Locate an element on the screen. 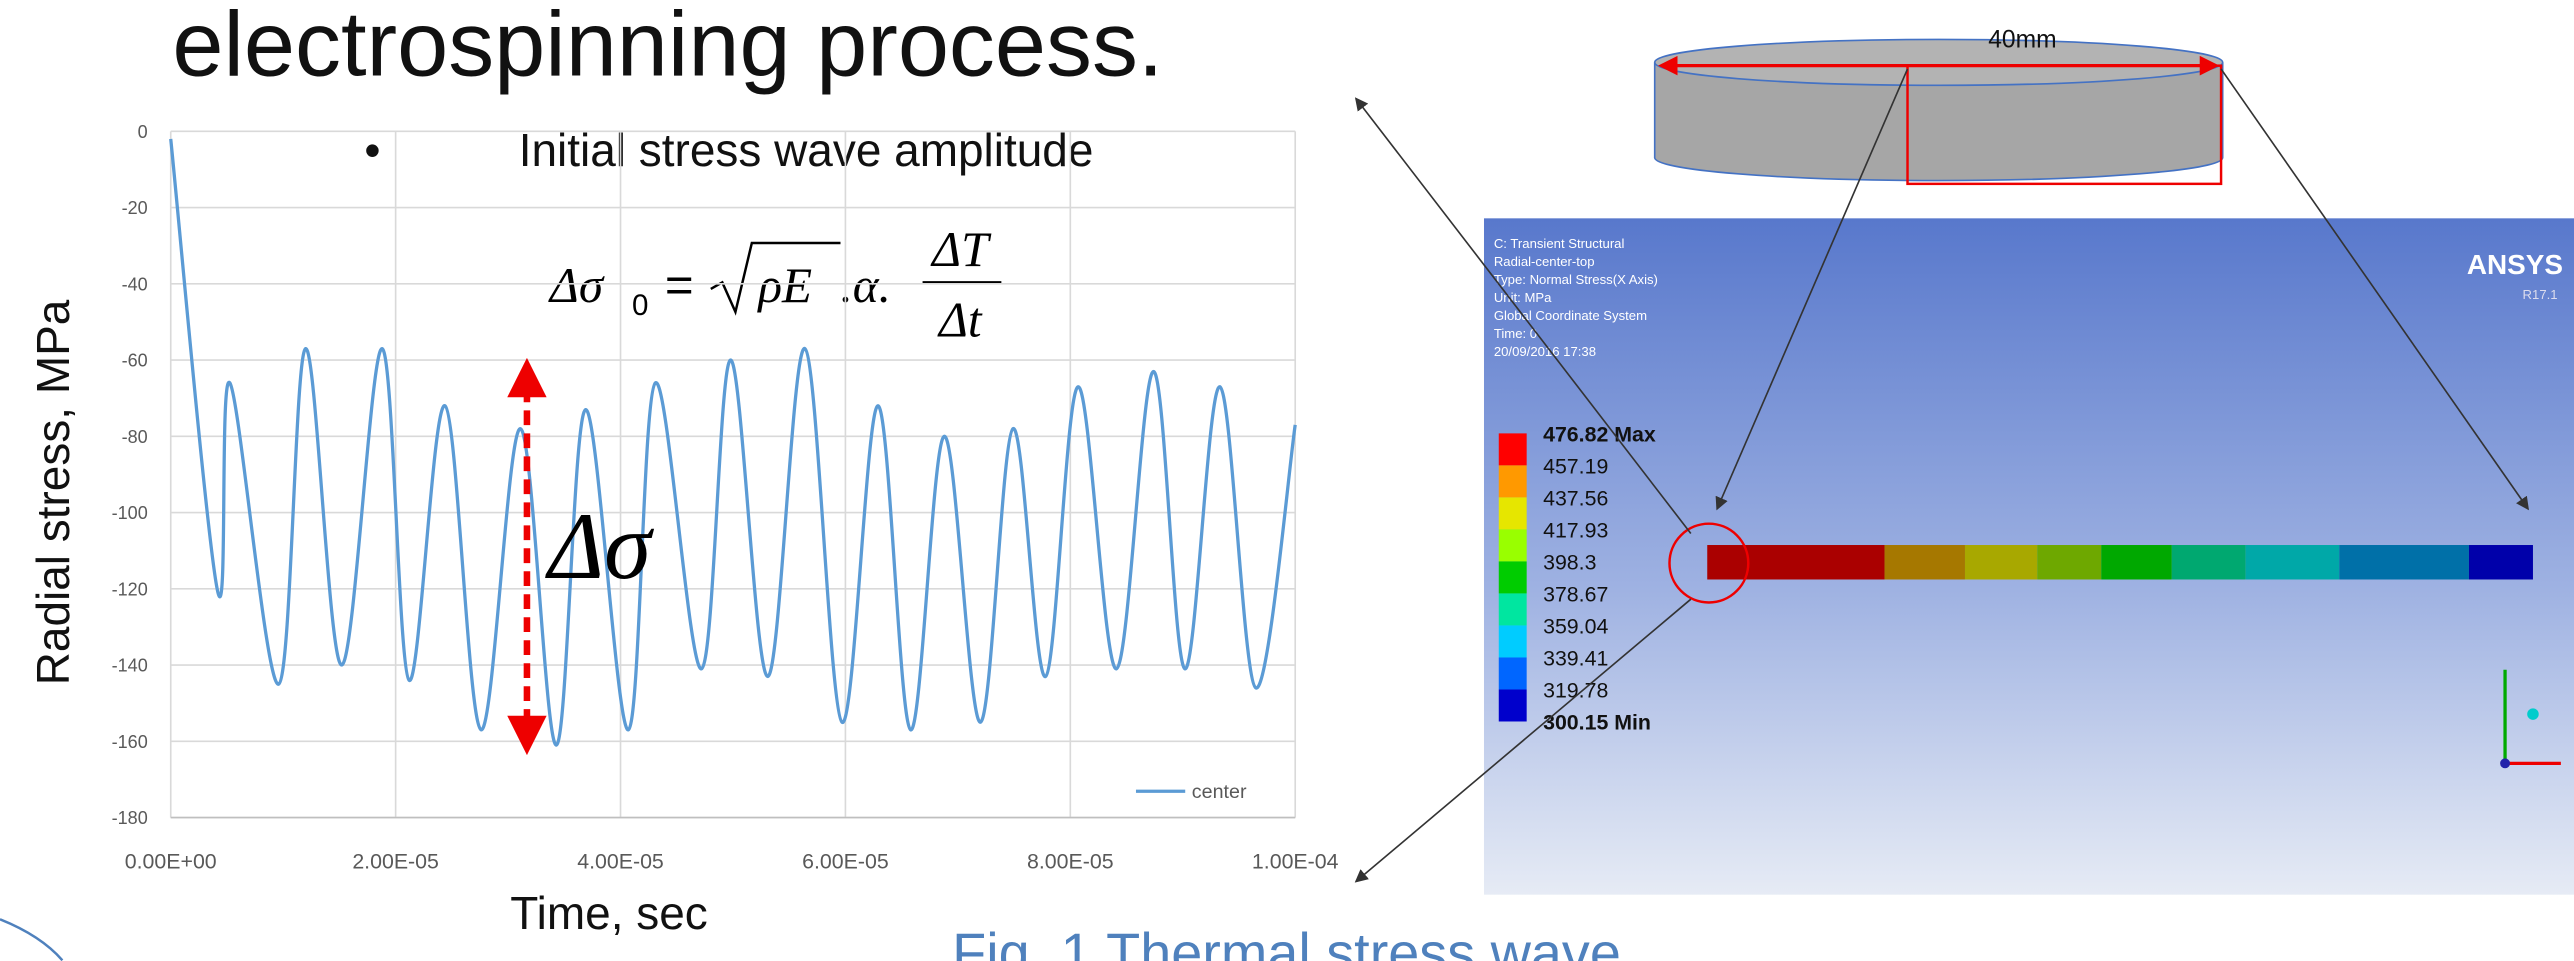 This screenshot has width=2574, height=961. y-tick-label: -180 is located at coordinates (130, 818).